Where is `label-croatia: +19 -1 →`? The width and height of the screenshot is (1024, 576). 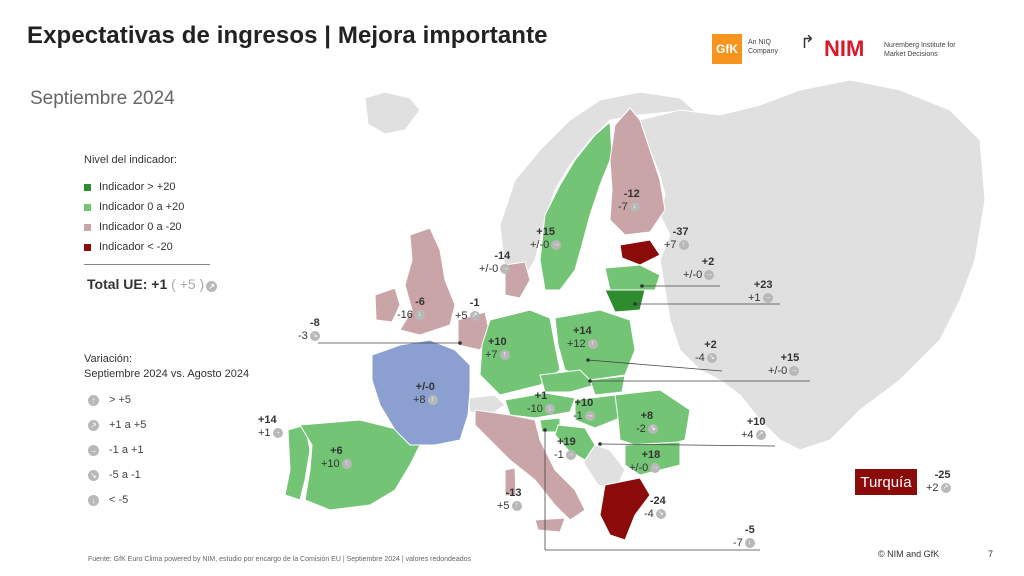 label-croatia: +19 -1 → is located at coordinates (565, 448).